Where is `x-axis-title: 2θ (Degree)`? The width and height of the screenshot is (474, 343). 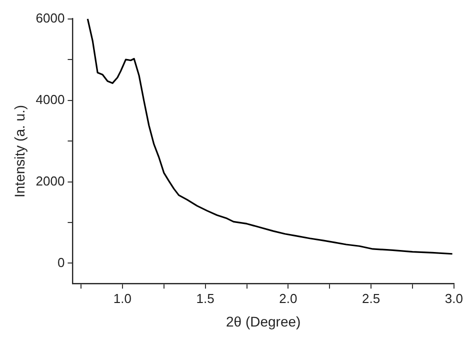
x-axis-title: 2θ (Degree) is located at coordinates (263, 321).